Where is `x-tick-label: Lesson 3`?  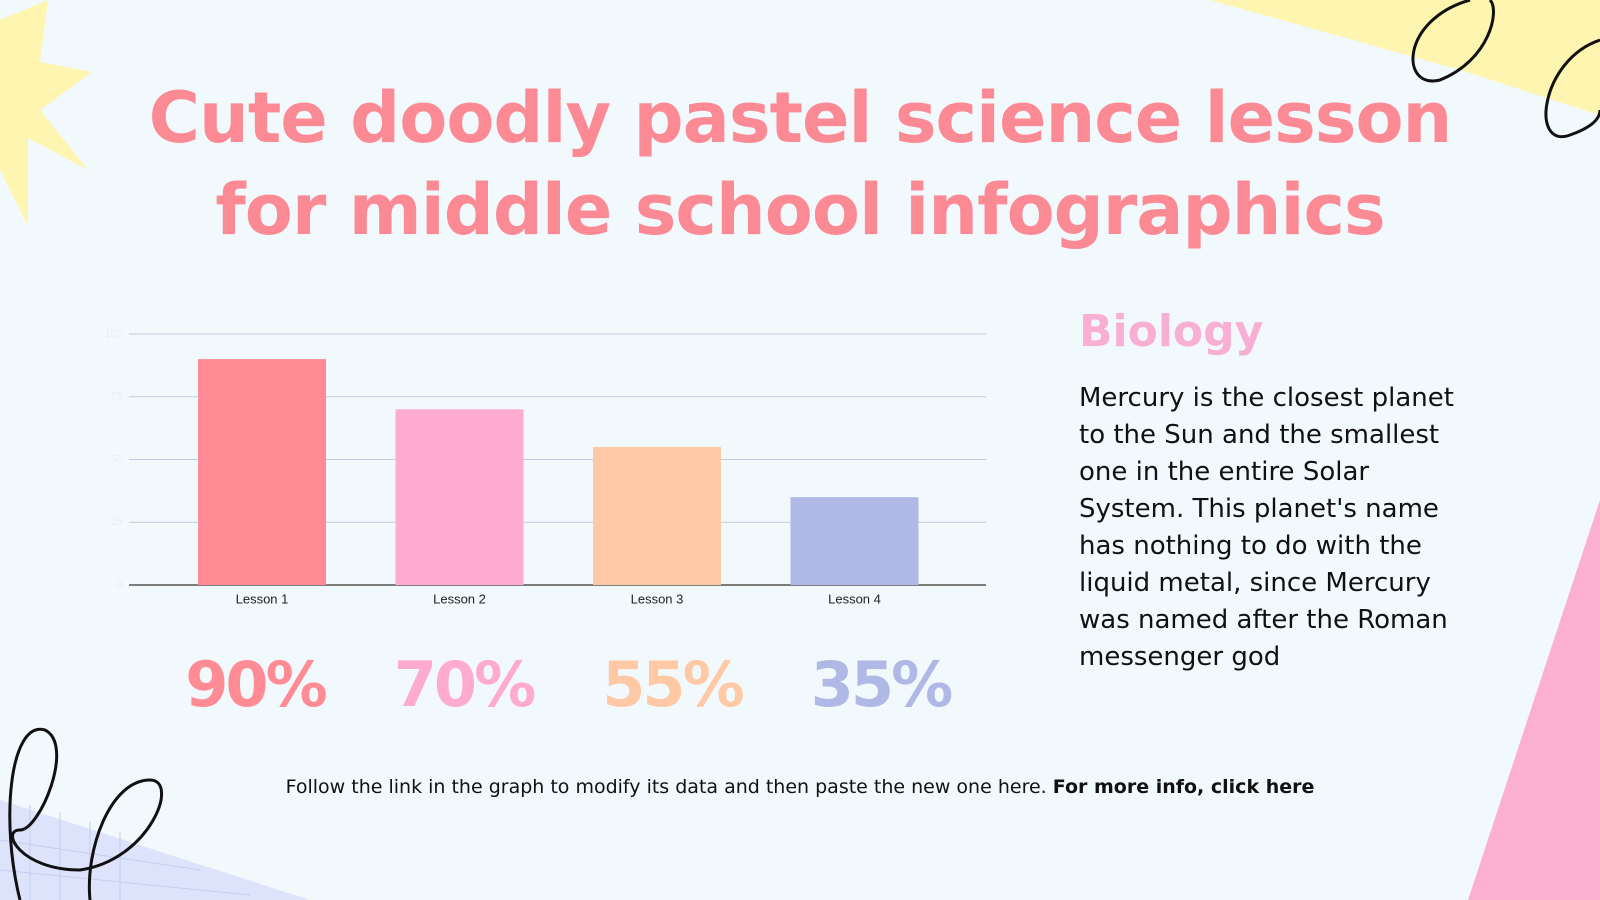 x-tick-label: Lesson 3 is located at coordinates (657, 598).